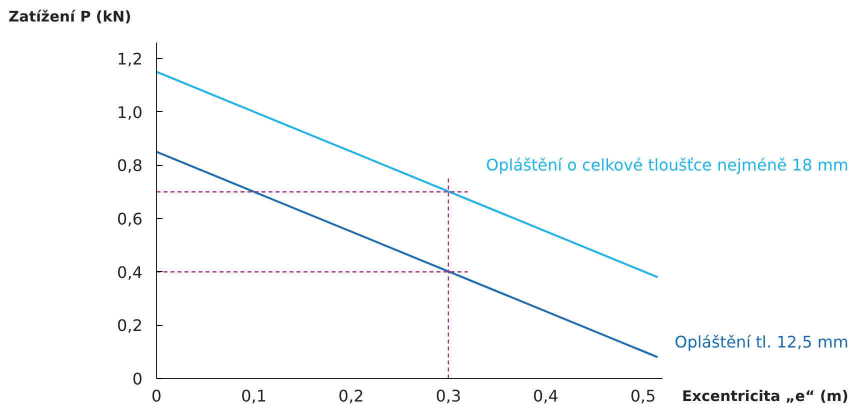 This screenshot has height=418, width=860. Describe the element at coordinates (130, 326) in the screenshot. I see `y-tick-label: 0,2` at that location.